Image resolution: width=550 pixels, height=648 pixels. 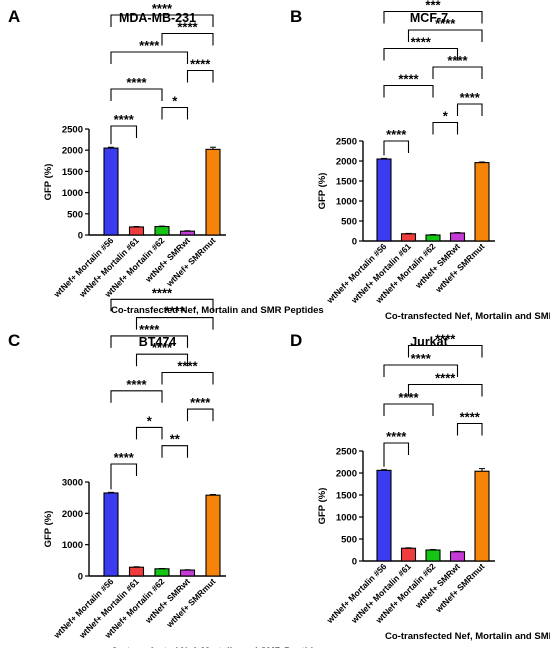 What do you see at coordinates (296, 16) in the screenshot?
I see `panel-letter: B` at bounding box center [296, 16].